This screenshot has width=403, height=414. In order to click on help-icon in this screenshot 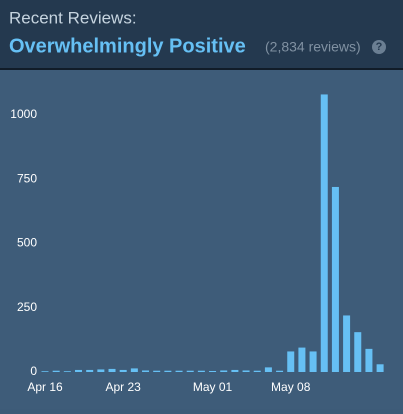, I will do `click(379, 47)`.